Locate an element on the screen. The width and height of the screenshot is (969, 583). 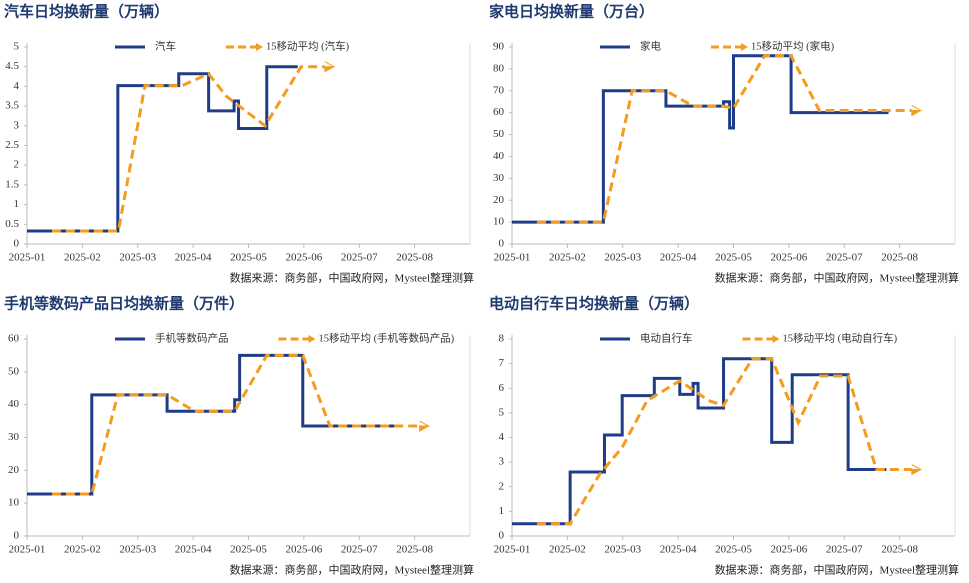
y-tick-label: 7 is located at coordinates (502, 363).